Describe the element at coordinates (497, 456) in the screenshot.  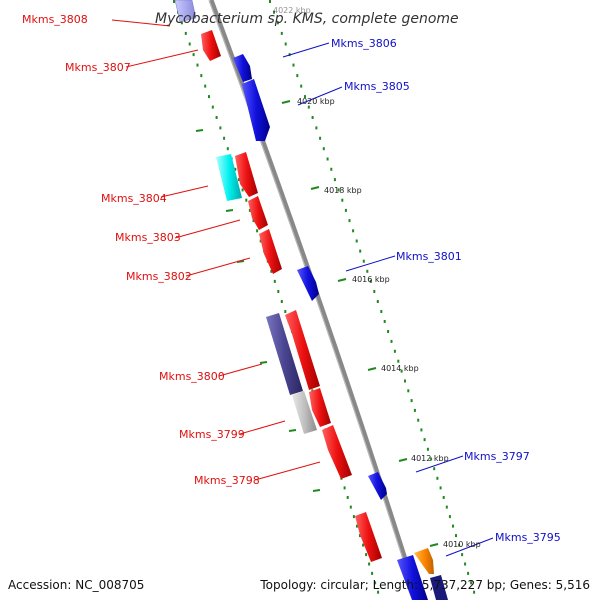
I see `gene-label-mkms-3797: Mkms_3797` at that location.